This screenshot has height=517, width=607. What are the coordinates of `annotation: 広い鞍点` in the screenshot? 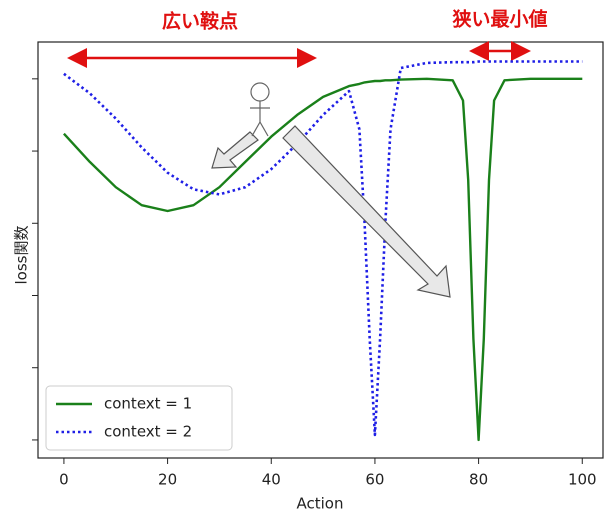 It's located at (200, 21).